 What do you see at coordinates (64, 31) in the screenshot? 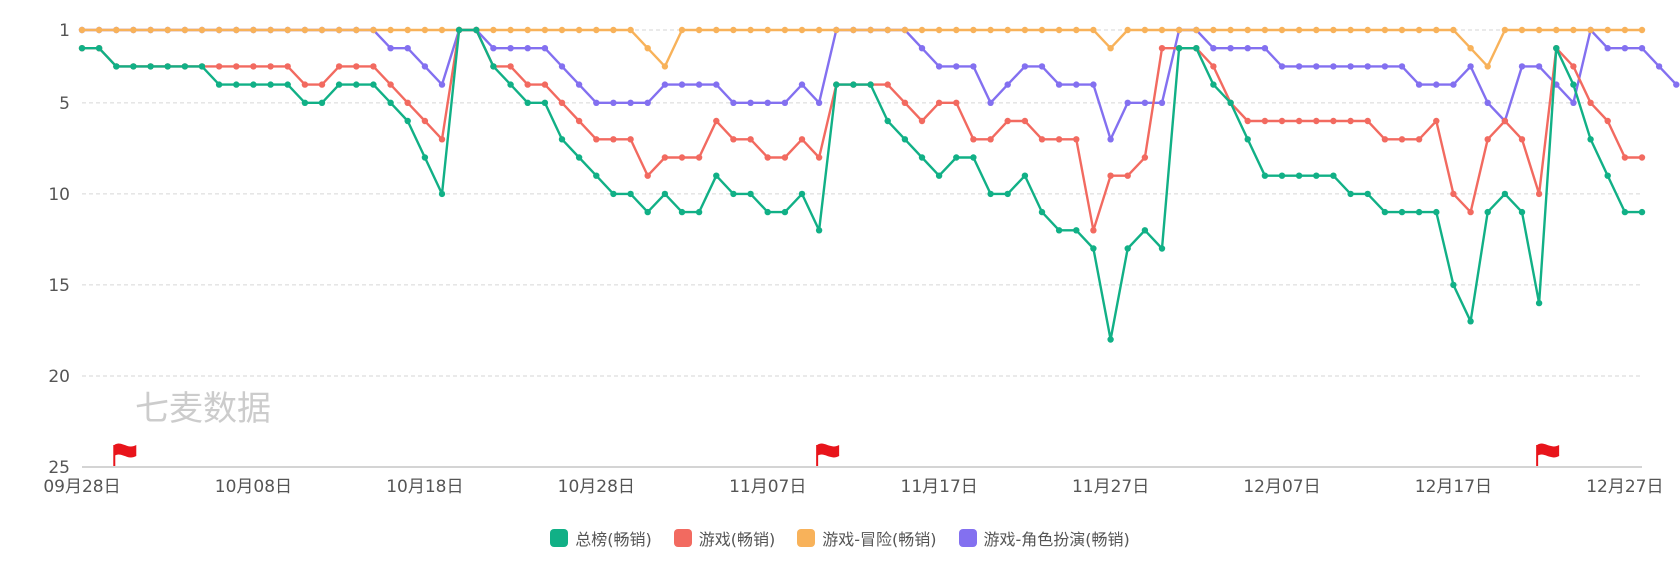
I see `y-tick-label: 1` at bounding box center [64, 31].